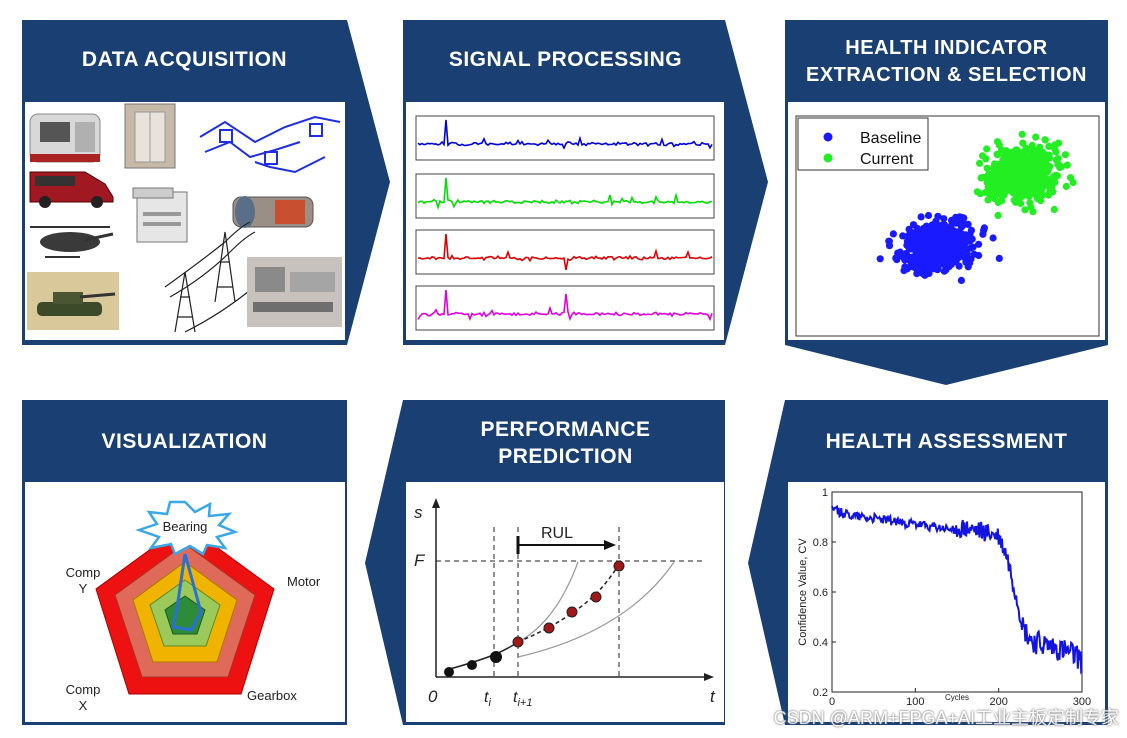  What do you see at coordinates (565, 59) in the screenshot?
I see `signal-processing-title: SIGNAL PROCESSING` at bounding box center [565, 59].